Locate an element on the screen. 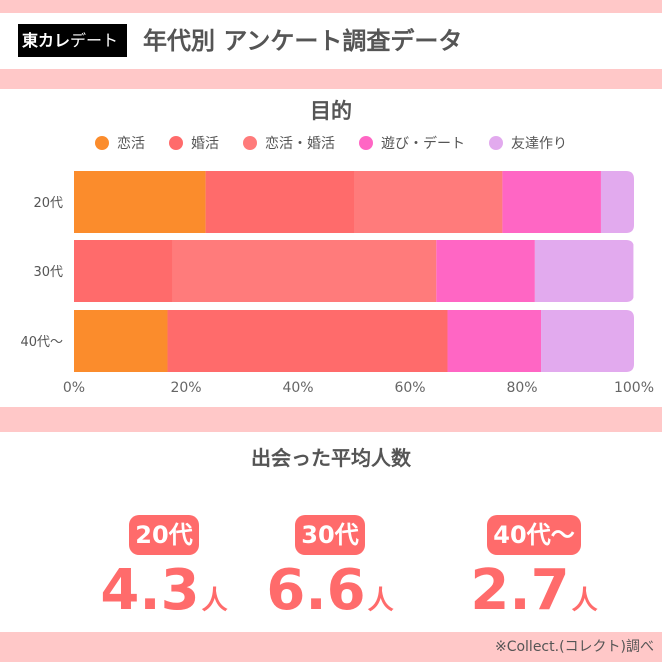 This screenshot has width=662, height=662. page-title: 年代別 アンケート調査データ is located at coordinates (303, 41).